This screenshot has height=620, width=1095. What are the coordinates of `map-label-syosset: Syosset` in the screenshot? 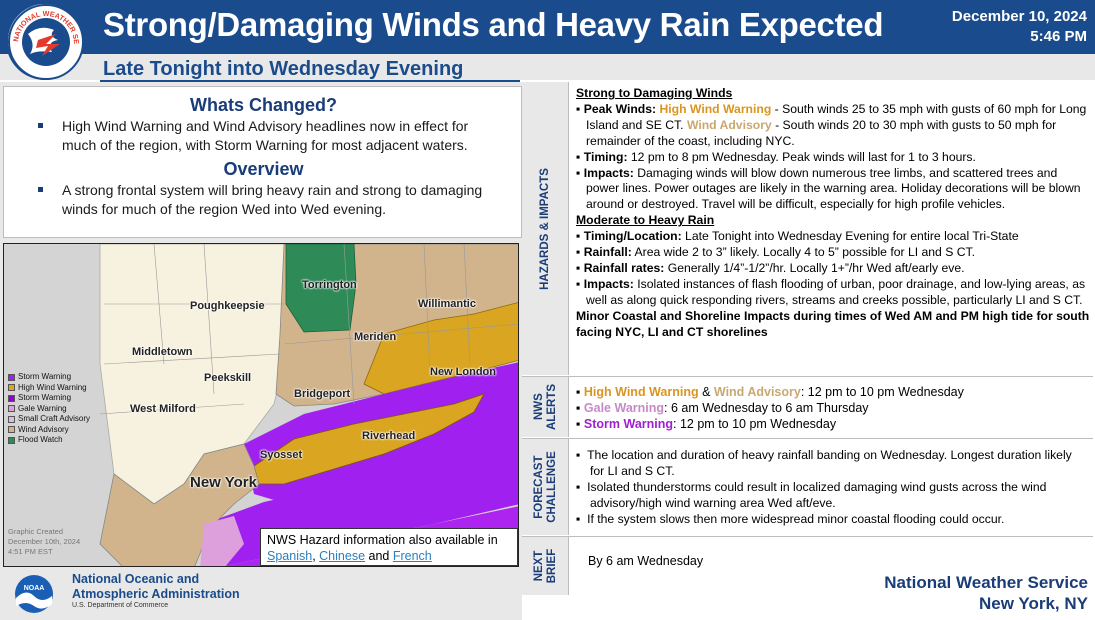 It's located at (281, 455).